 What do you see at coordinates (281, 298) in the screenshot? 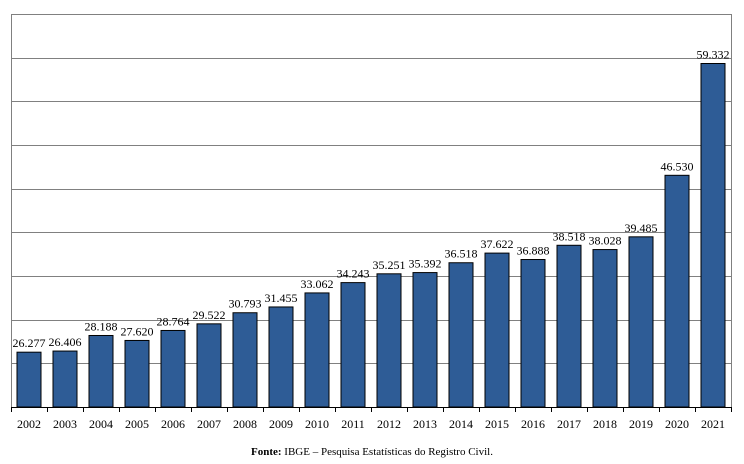
I see `data-label: 31.455` at bounding box center [281, 298].